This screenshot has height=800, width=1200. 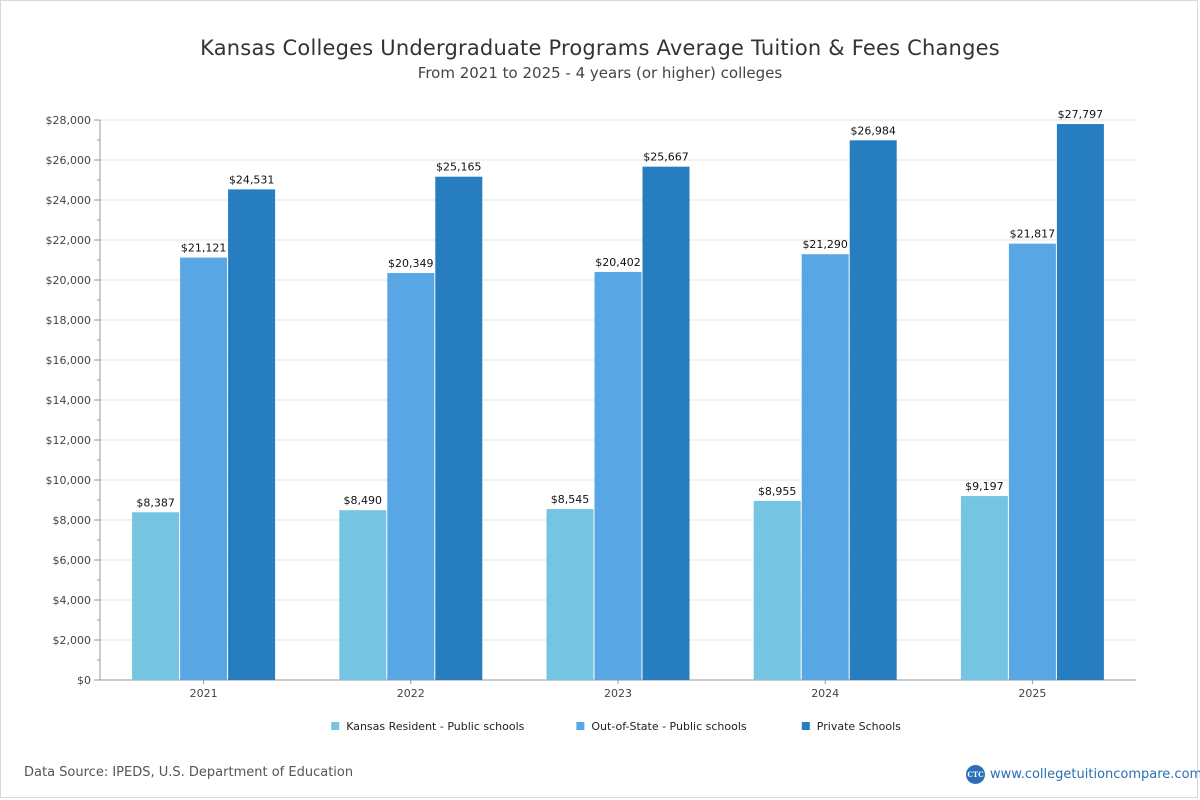 I want to click on x-tick-label: 2025, so click(x=1032, y=693).